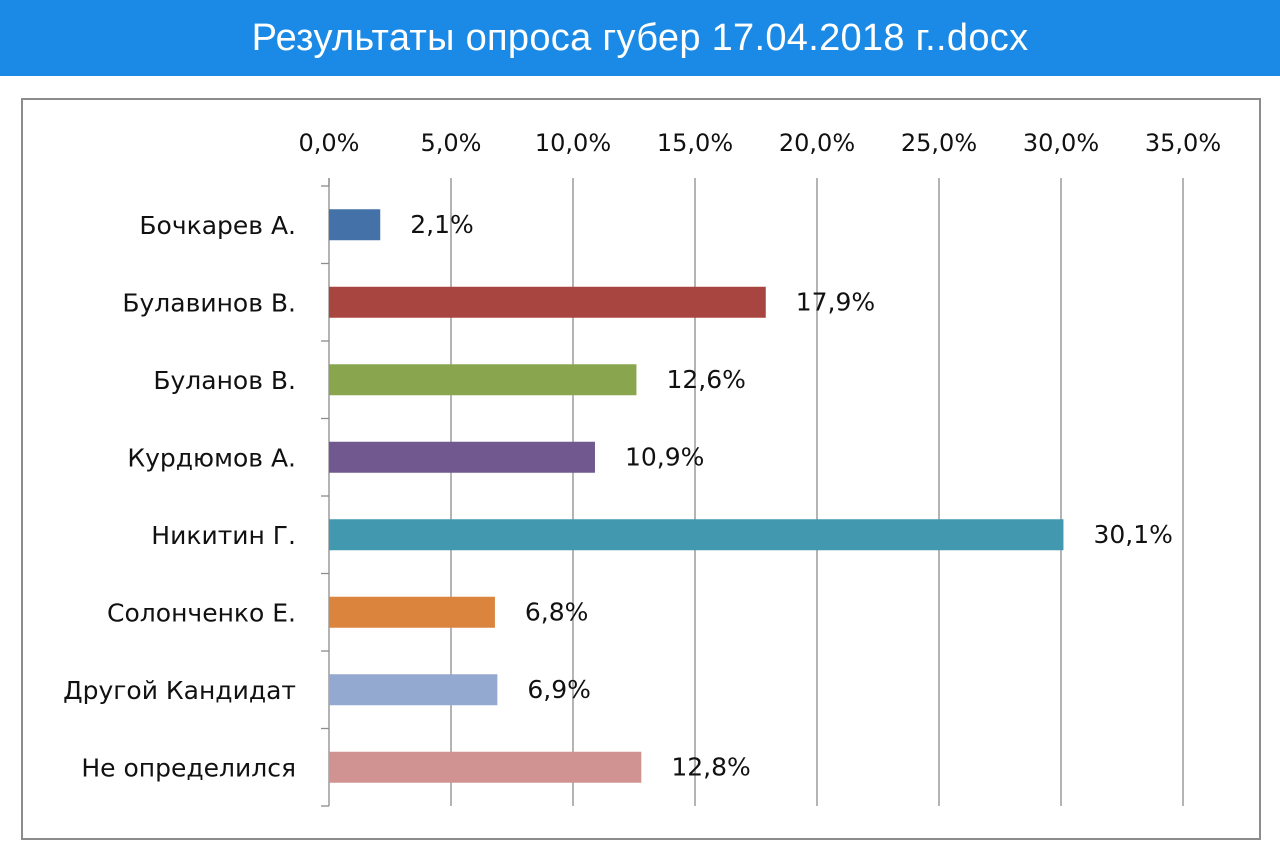 This screenshot has width=1280, height=848. I want to click on category-label: Булавинов В., so click(209, 302).